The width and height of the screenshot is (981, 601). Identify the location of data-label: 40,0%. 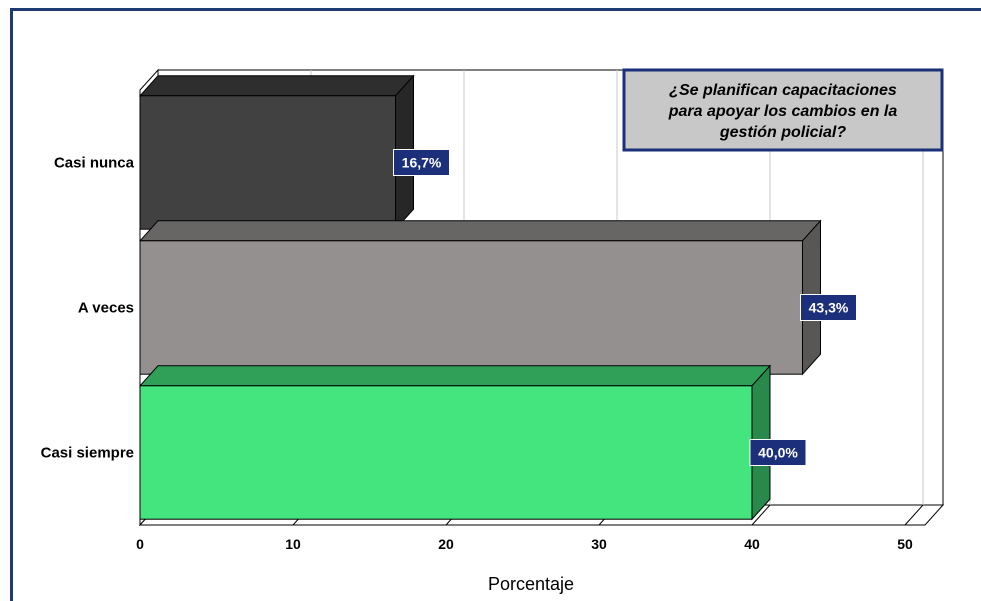
(778, 453).